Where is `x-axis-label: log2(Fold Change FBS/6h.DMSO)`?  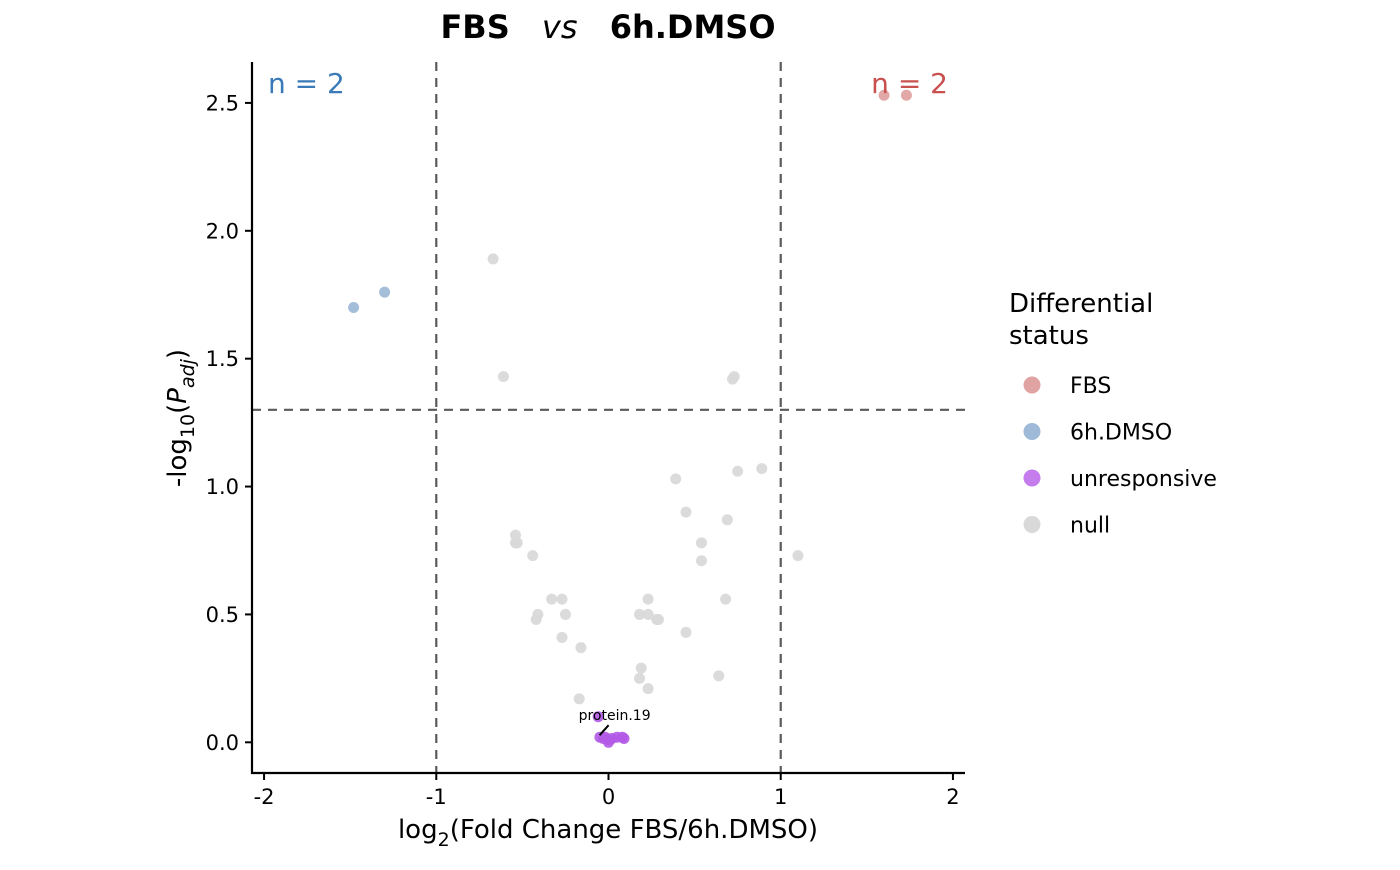
x-axis-label: log2(Fold Change FBS/6h.DMSO) is located at coordinates (608, 833).